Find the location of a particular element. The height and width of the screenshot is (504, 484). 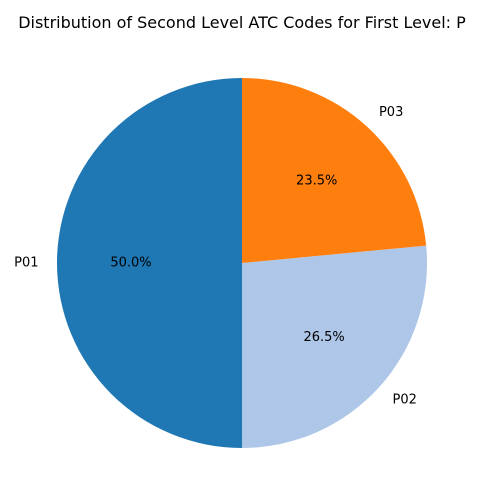

slice-percent-p01: 50.0% is located at coordinates (130, 263).